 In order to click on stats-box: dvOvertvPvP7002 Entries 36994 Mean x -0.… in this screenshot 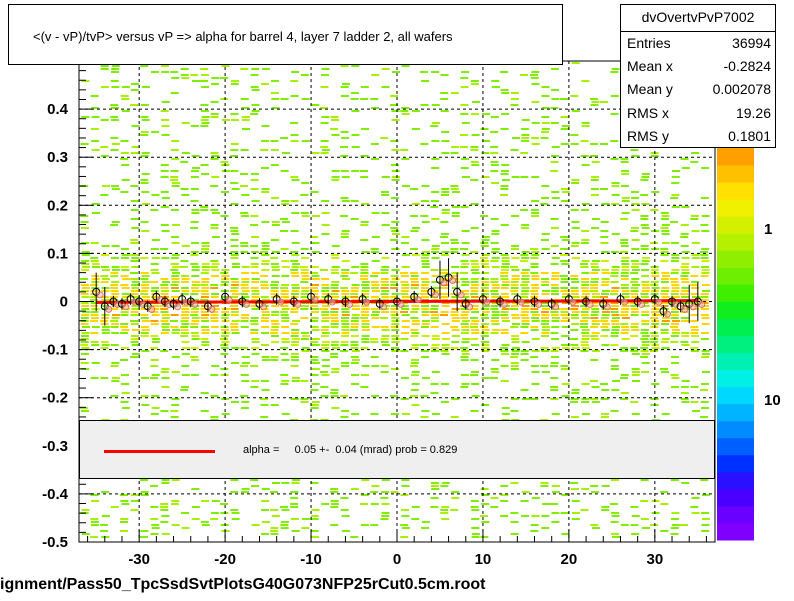, I will do `click(698, 76)`.